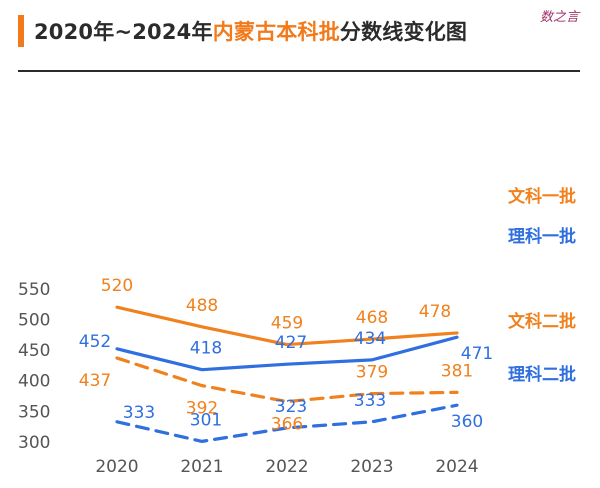  Describe the element at coordinates (123, 32) in the screenshot. I see `title-prefix: 2020年~2024年` at that location.